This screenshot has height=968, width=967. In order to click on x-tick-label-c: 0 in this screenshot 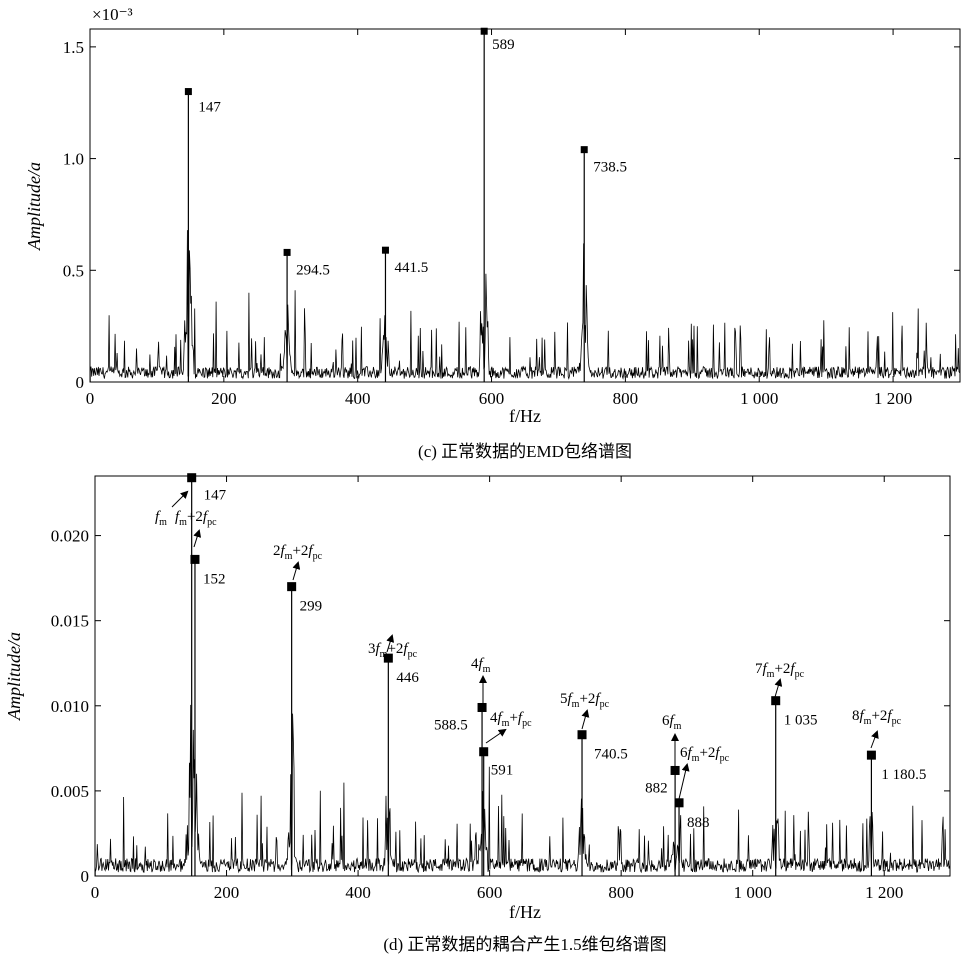, I will do `click(90, 398)`.